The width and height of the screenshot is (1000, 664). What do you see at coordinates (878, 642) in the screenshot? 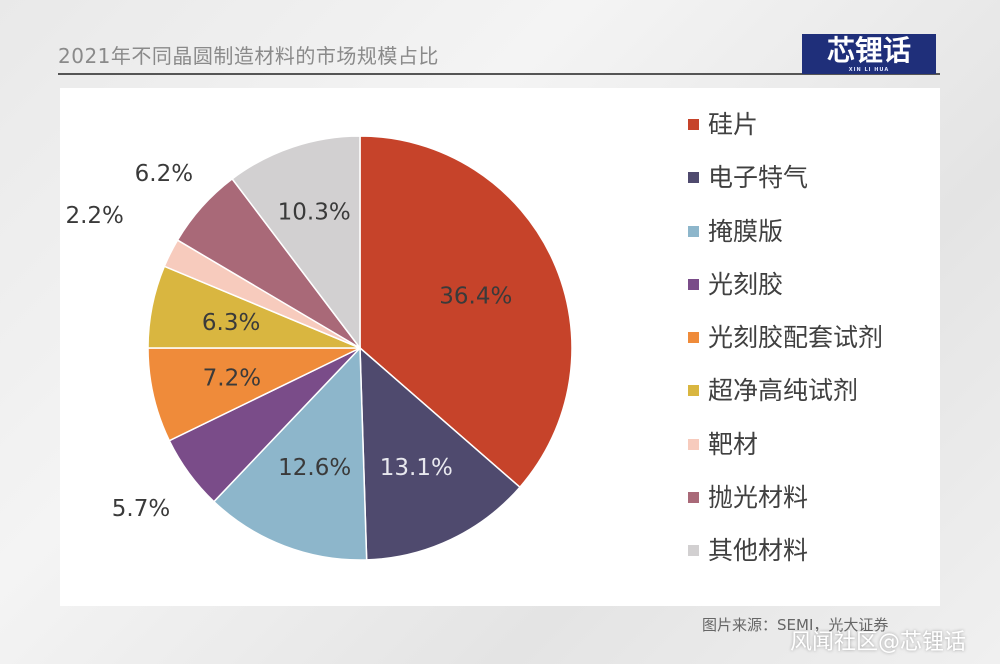
I see `watermark: 风闻社区@芯锂话` at bounding box center [878, 642].